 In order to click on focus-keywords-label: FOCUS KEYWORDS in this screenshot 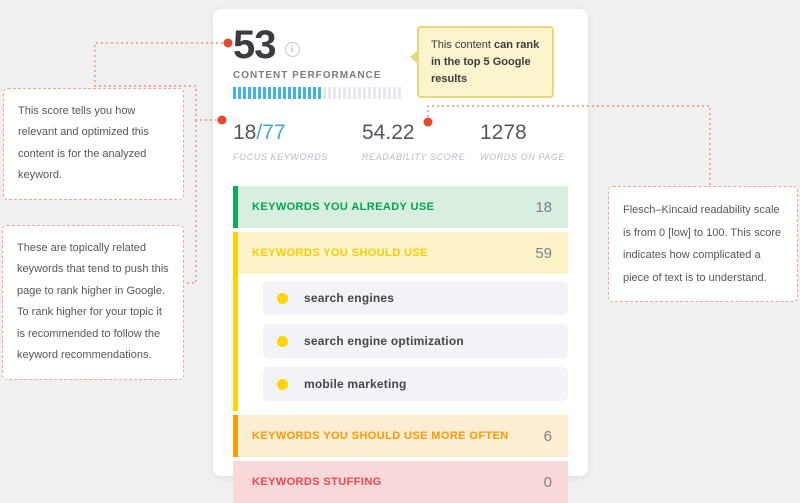, I will do `click(280, 157)`.